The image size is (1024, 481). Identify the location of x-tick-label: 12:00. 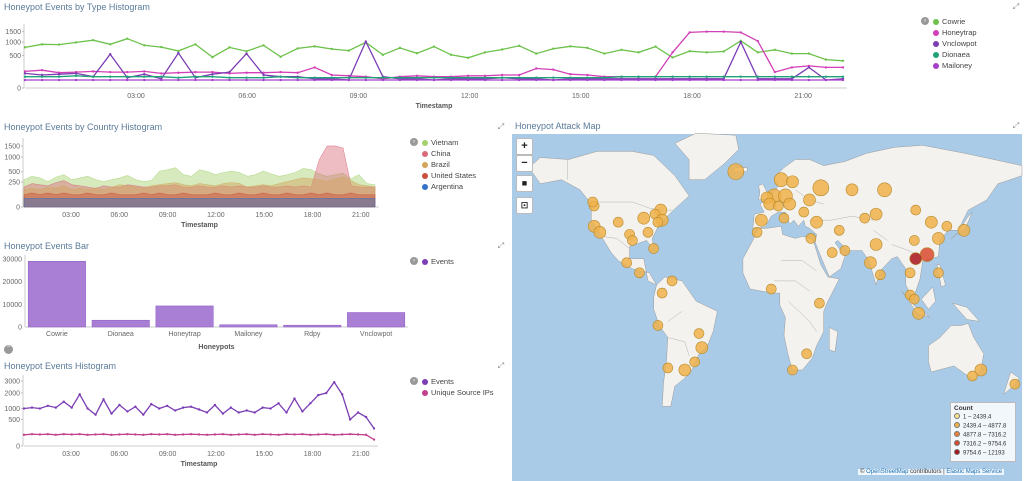
(216, 454).